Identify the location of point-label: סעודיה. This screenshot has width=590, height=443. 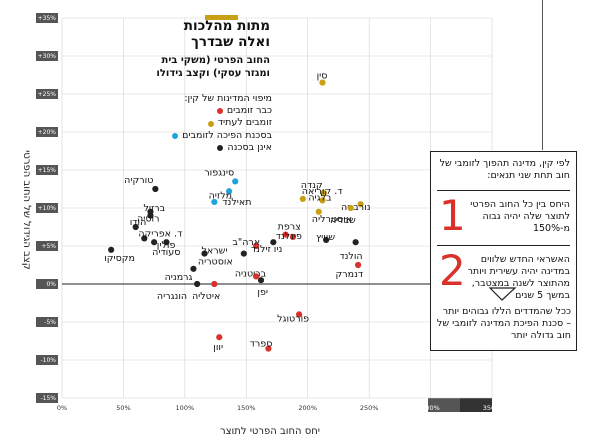
(166, 252).